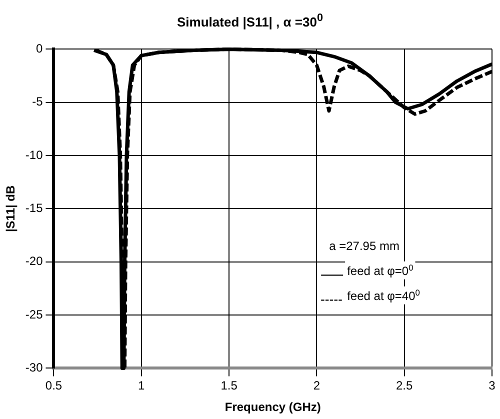  Describe the element at coordinates (11, 208) in the screenshot. I see `y-axis-title: |S11| dB` at that location.